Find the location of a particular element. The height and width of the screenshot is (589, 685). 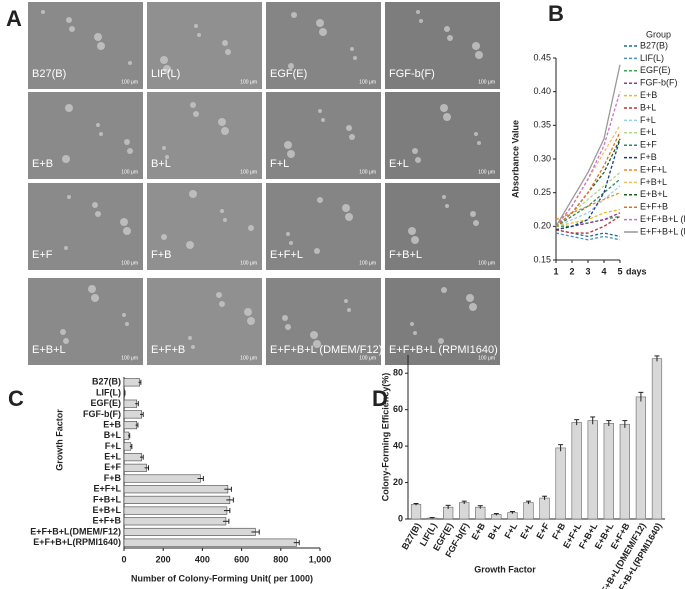

category-label: E+B is located at coordinates (112, 424).